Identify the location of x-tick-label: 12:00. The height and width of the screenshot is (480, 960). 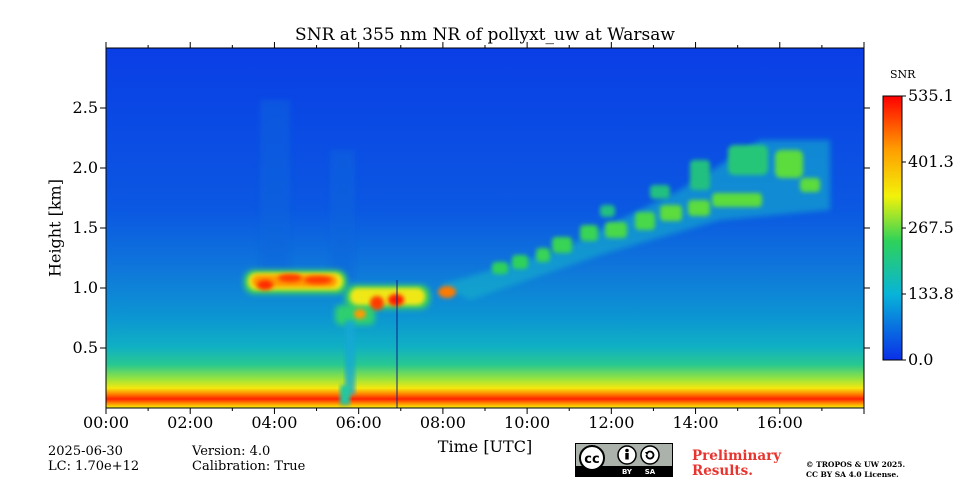
(611, 422).